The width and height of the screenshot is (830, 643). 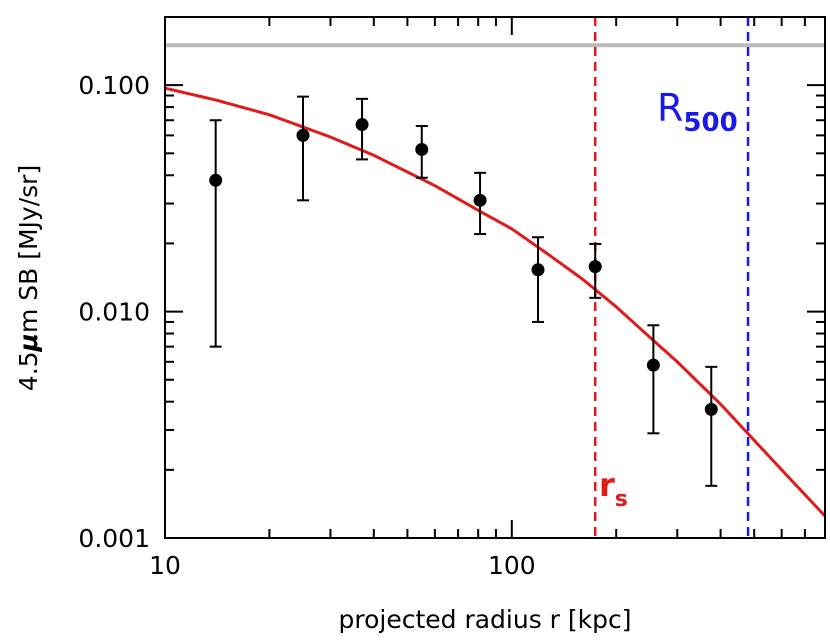 What do you see at coordinates (710, 123) in the screenshot?
I see `r500-label-sub: 500` at bounding box center [710, 123].